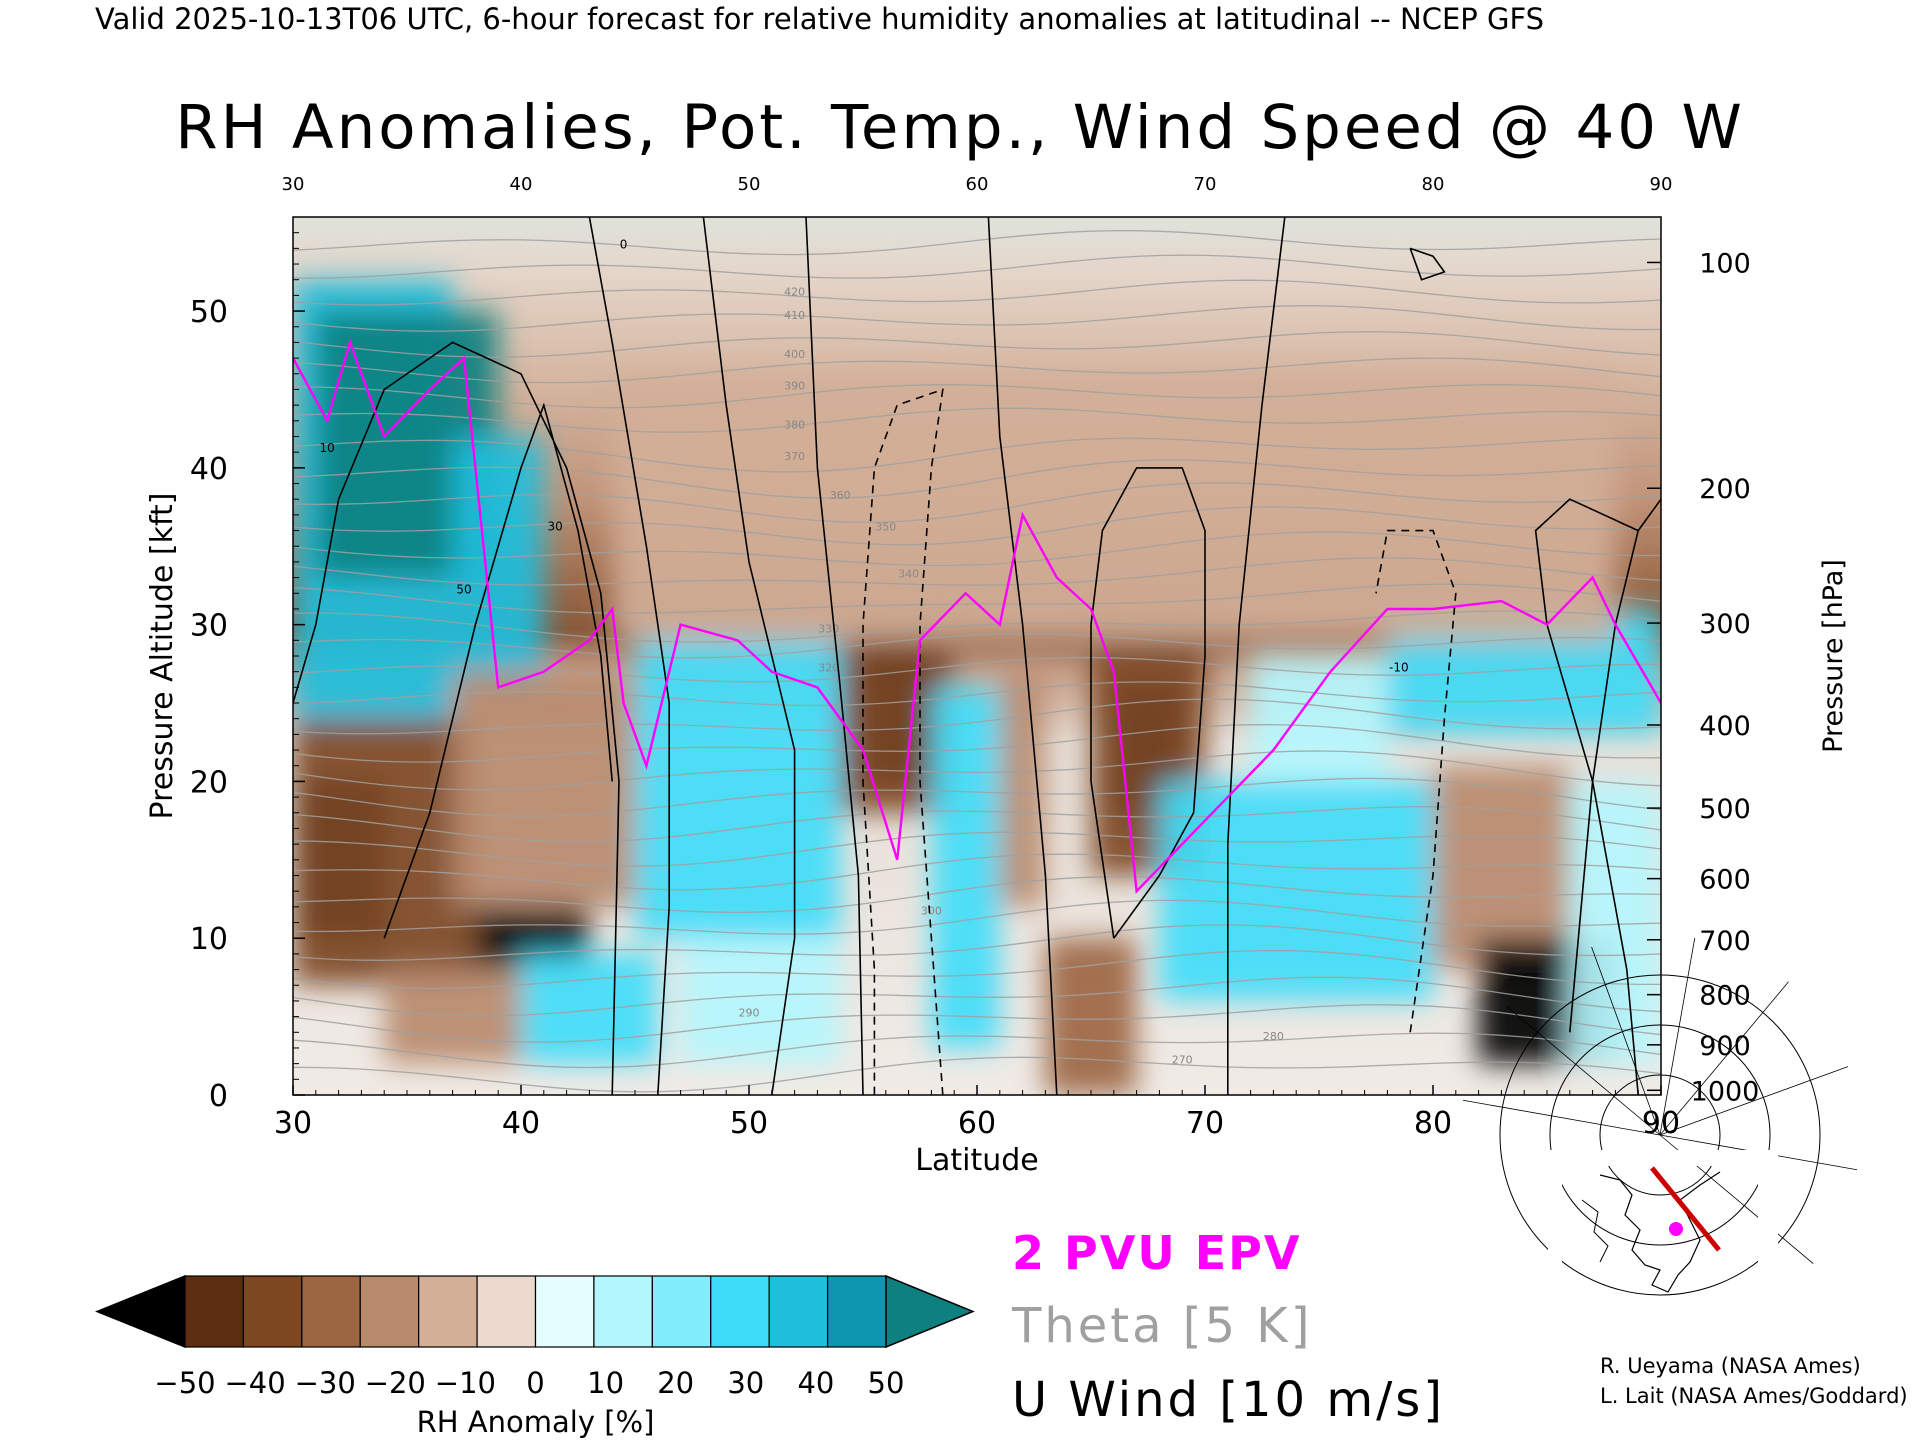 The image size is (1920, 1440). Describe the element at coordinates (624, 244) in the screenshot. I see `u-wind-label-1: 0` at that location.